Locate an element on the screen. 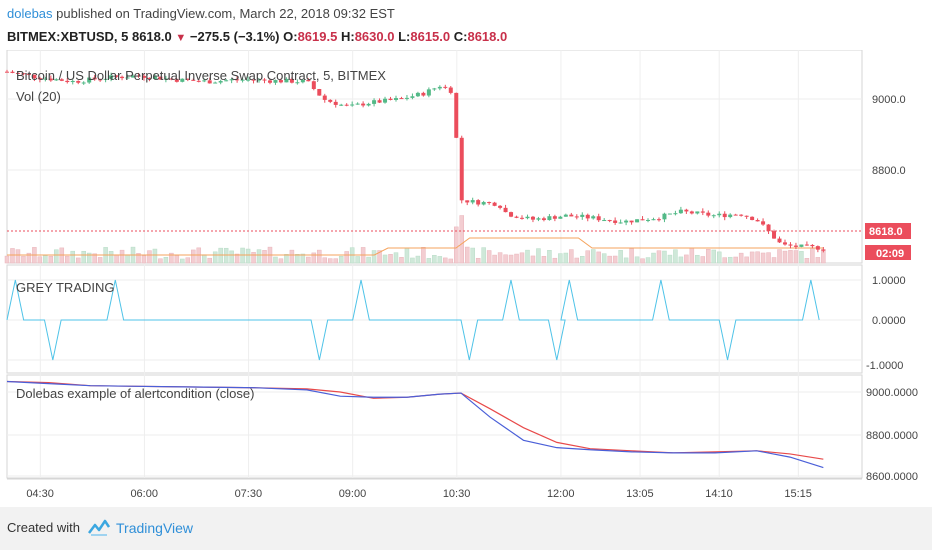 Image resolution: width=932 pixels, height=550 pixels. down-arrow-icon: ▼ is located at coordinates (181, 38).